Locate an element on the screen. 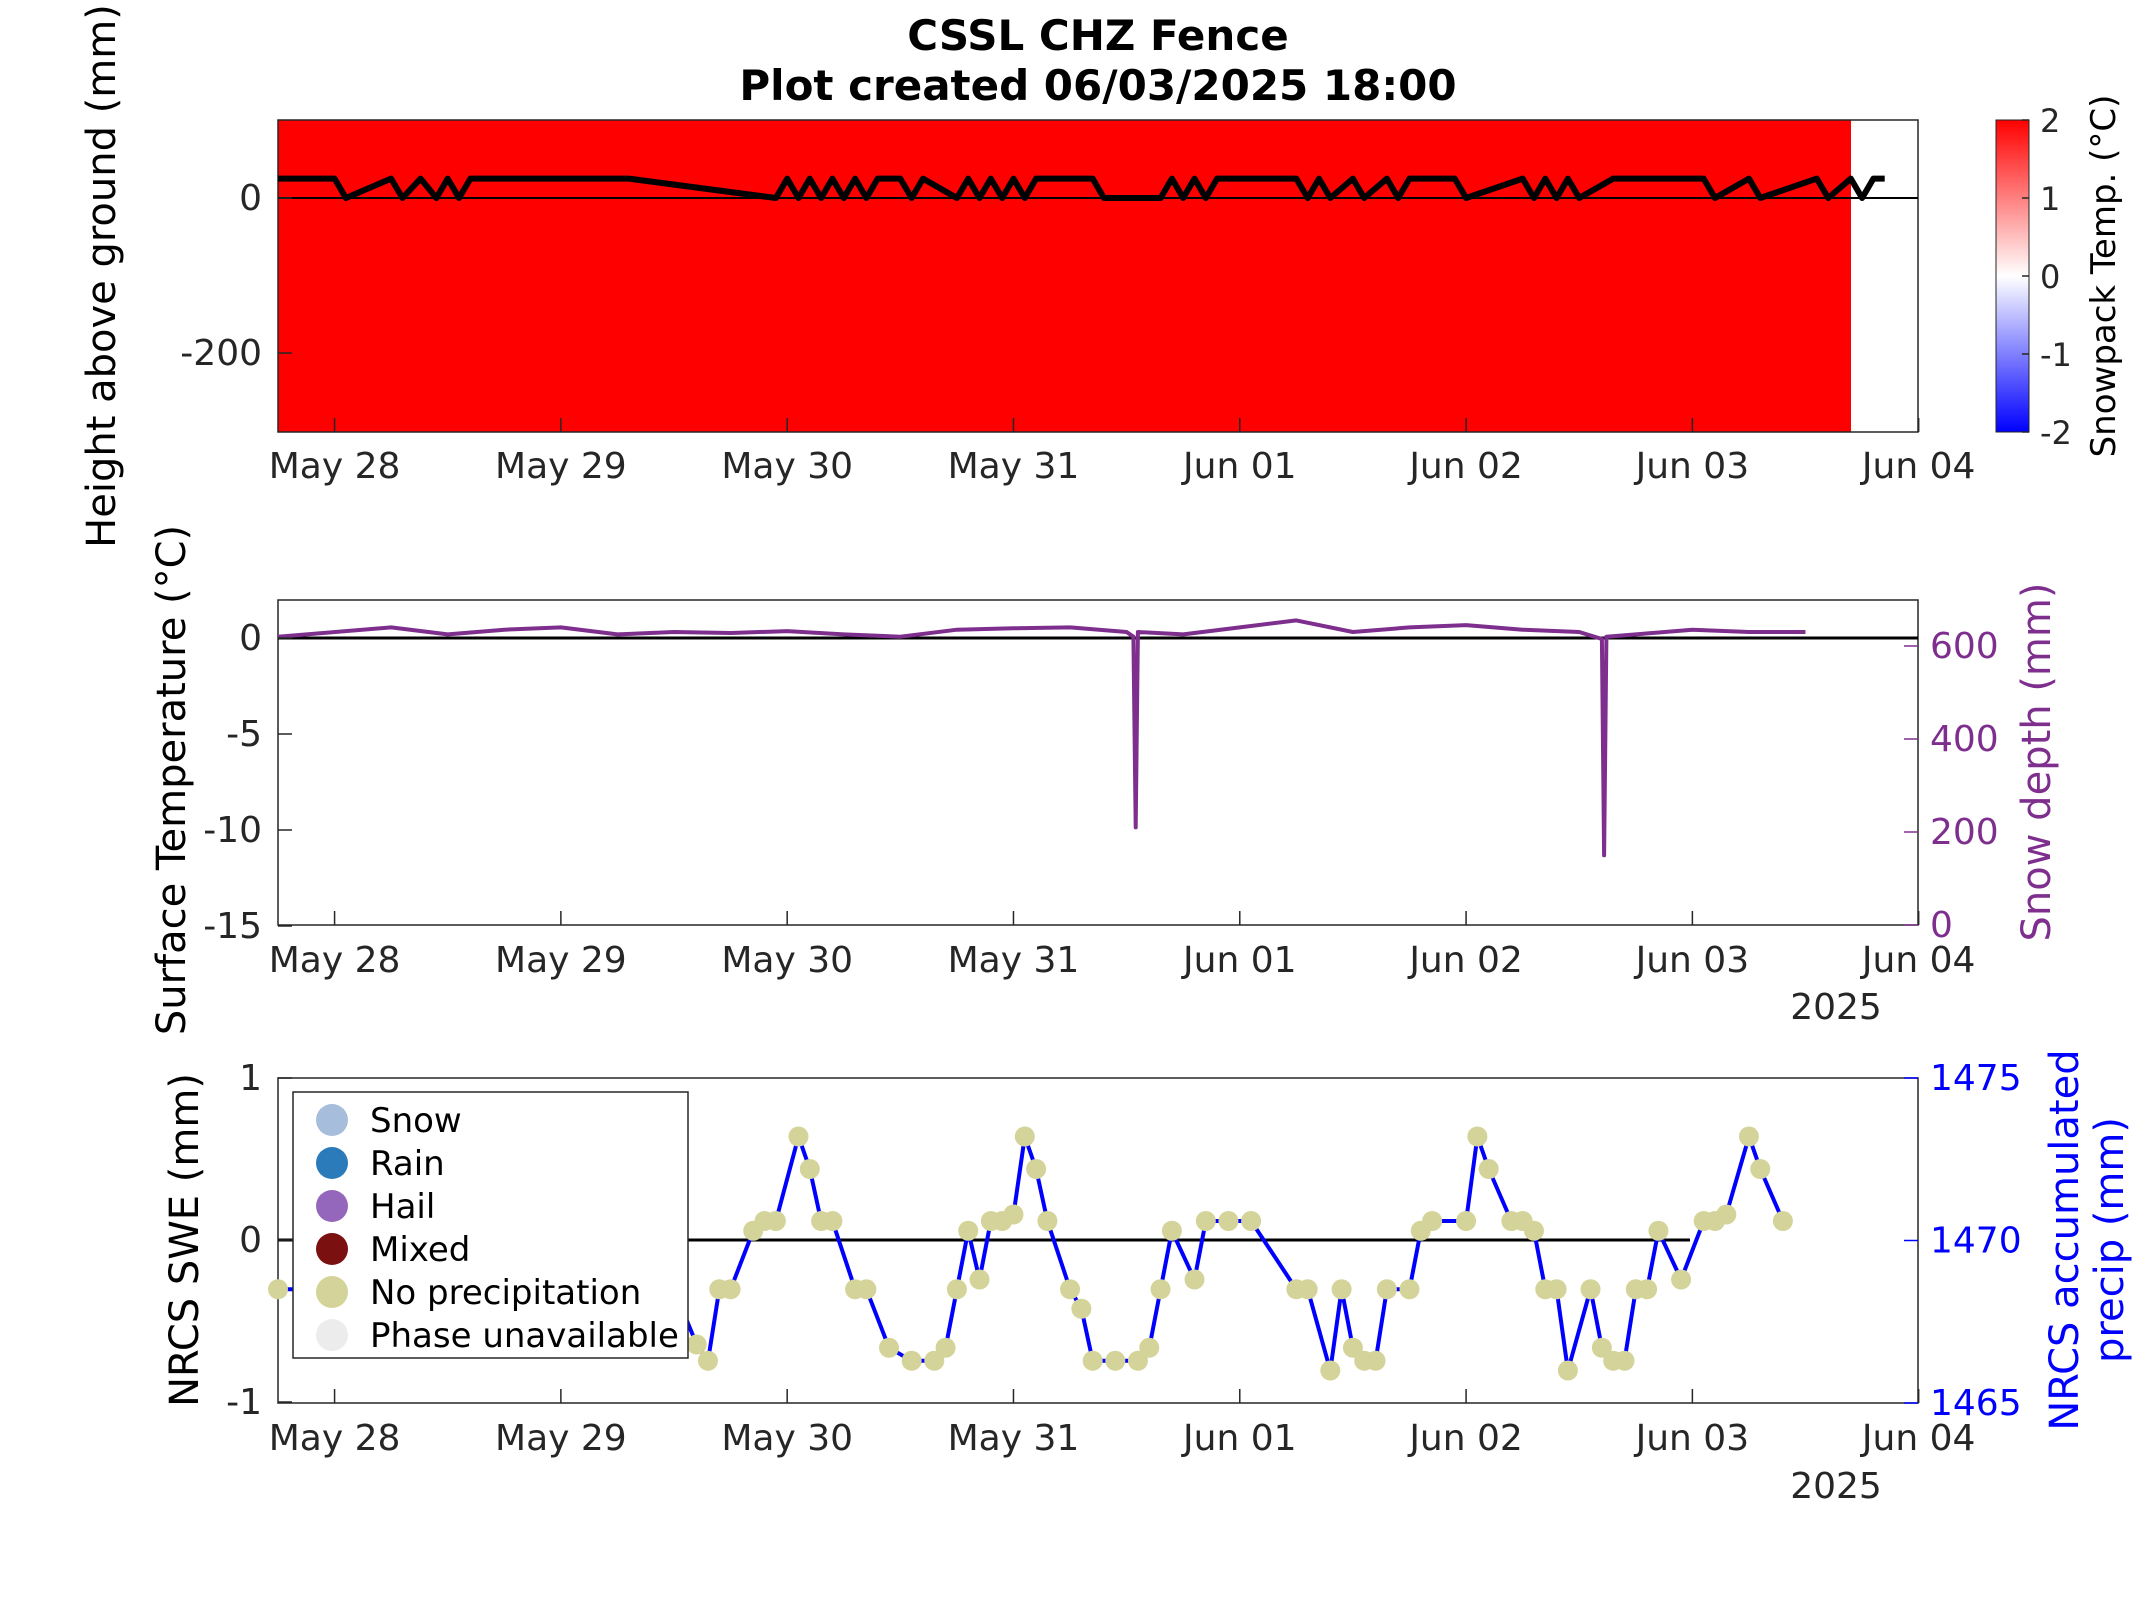 The height and width of the screenshot is (1600, 2133). legend-label: Phase unavailable is located at coordinates (524, 1336).